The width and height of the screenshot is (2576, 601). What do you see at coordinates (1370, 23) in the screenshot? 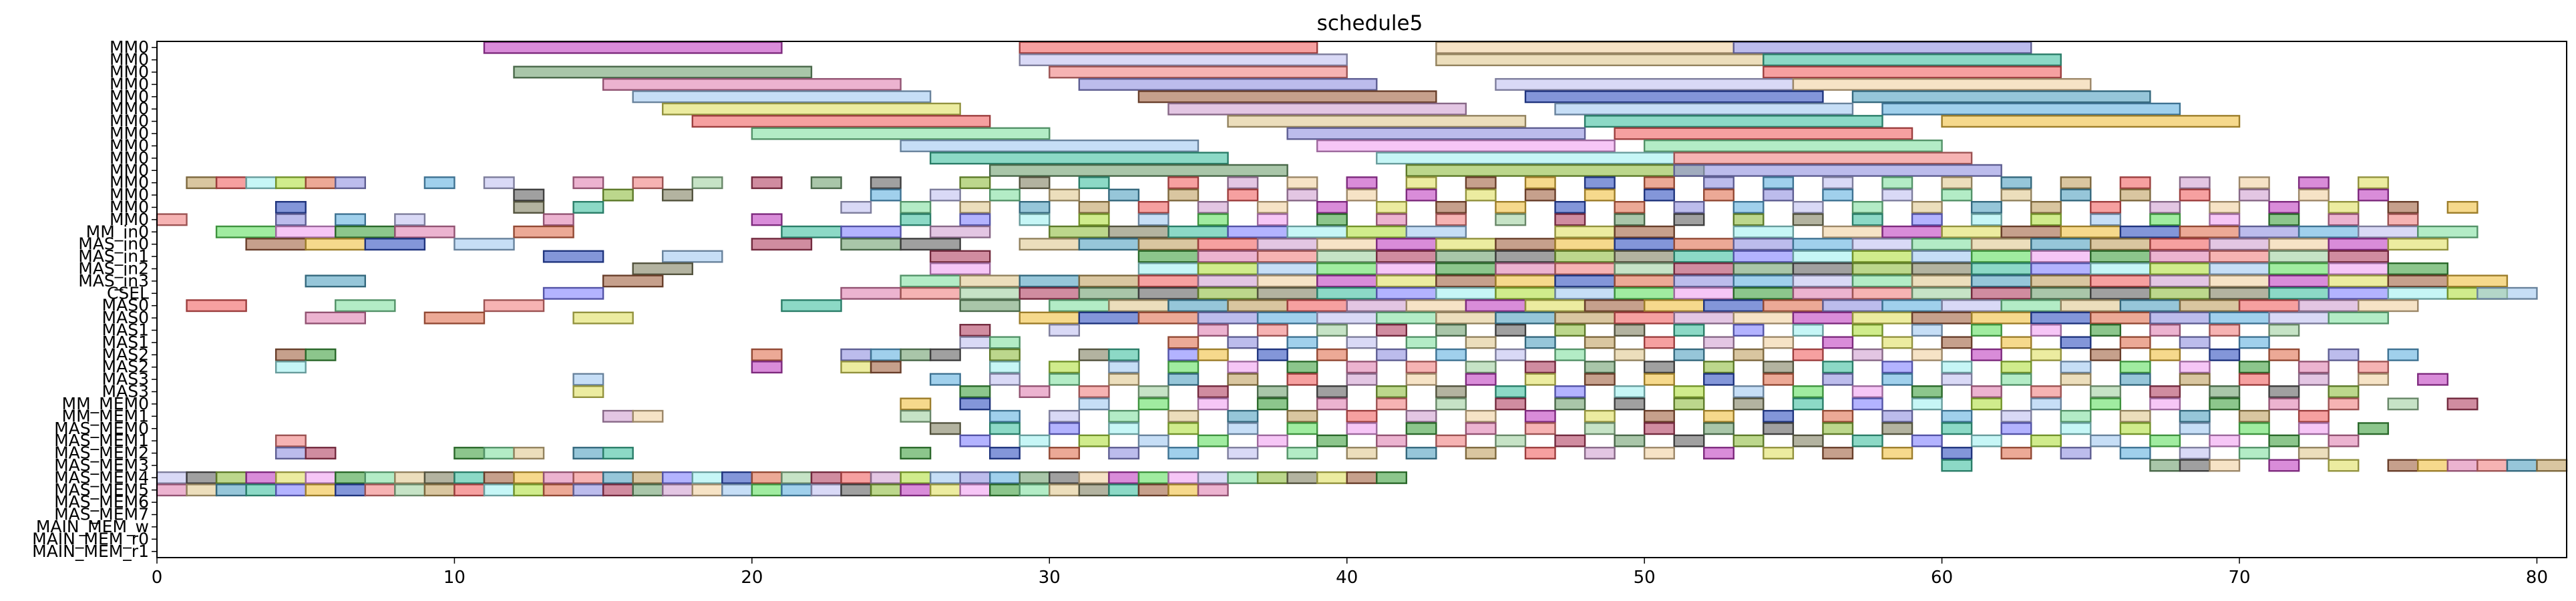
I see `chart-title: schedule5` at bounding box center [1370, 23].